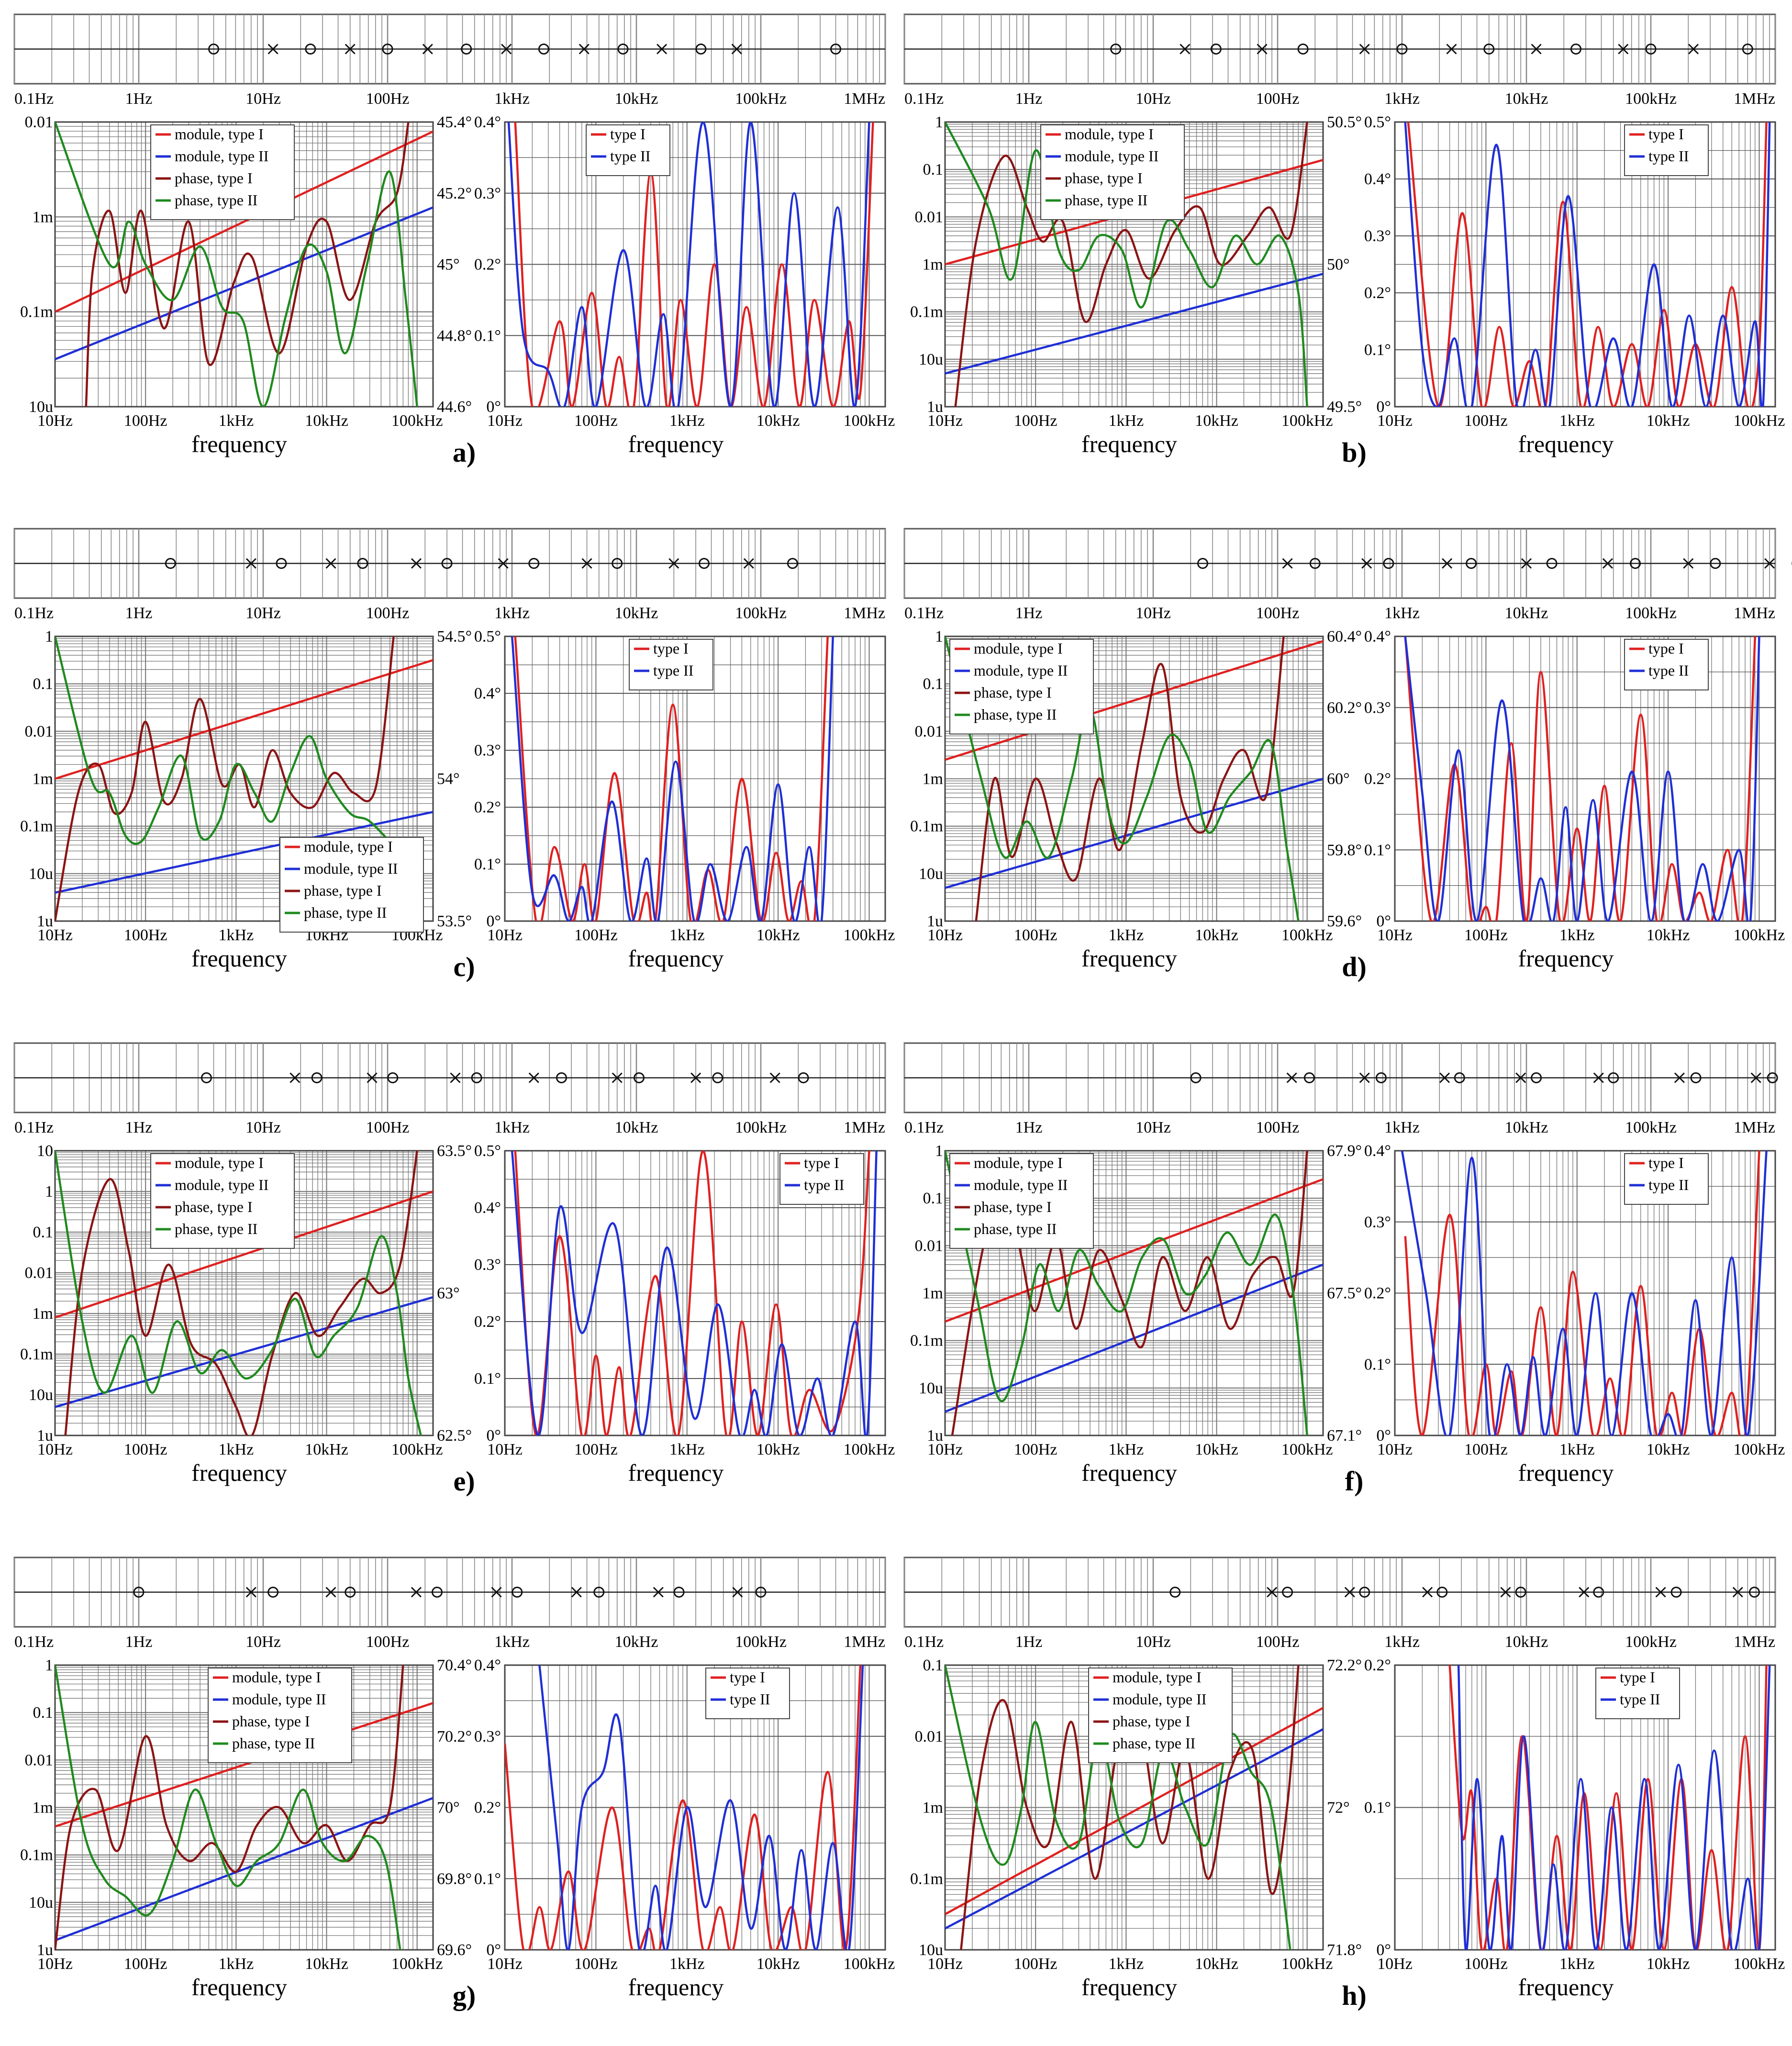 The width and height of the screenshot is (1792, 2046). What do you see at coordinates (1354, 1995) in the screenshot?
I see `panel-label: h)` at bounding box center [1354, 1995].